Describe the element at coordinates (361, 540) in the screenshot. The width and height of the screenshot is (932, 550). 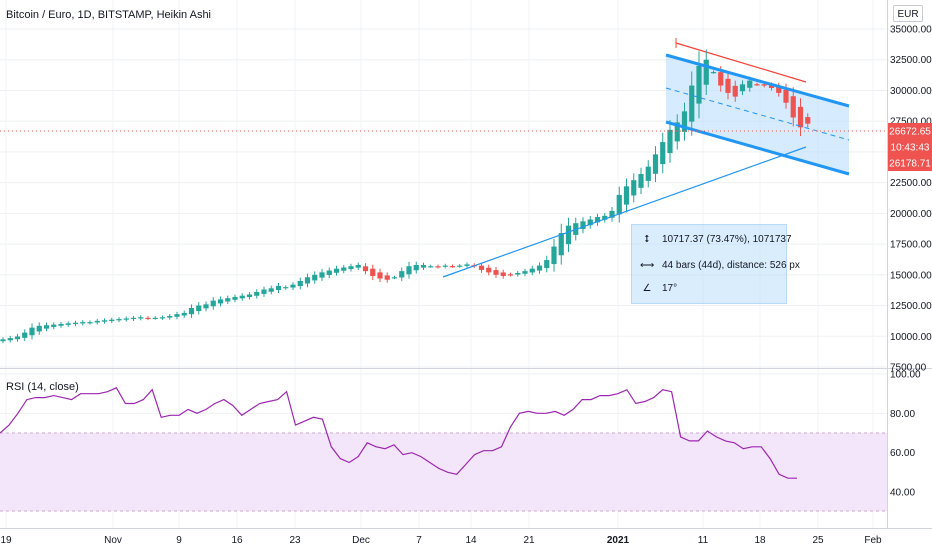
I see `time-tick-label: Dec` at that location.